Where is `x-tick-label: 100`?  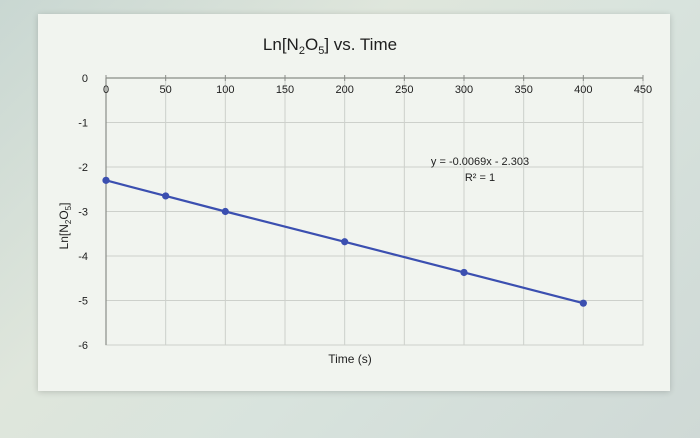 x-tick-label: 100 is located at coordinates (225, 90).